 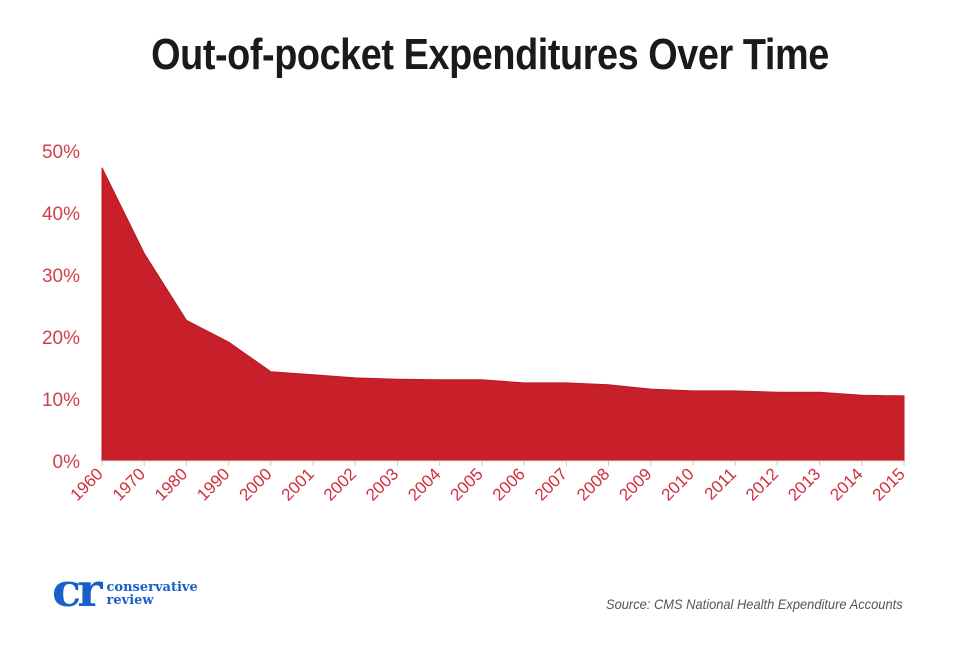 I want to click on y-tick-label: 0%, so click(x=67, y=462).